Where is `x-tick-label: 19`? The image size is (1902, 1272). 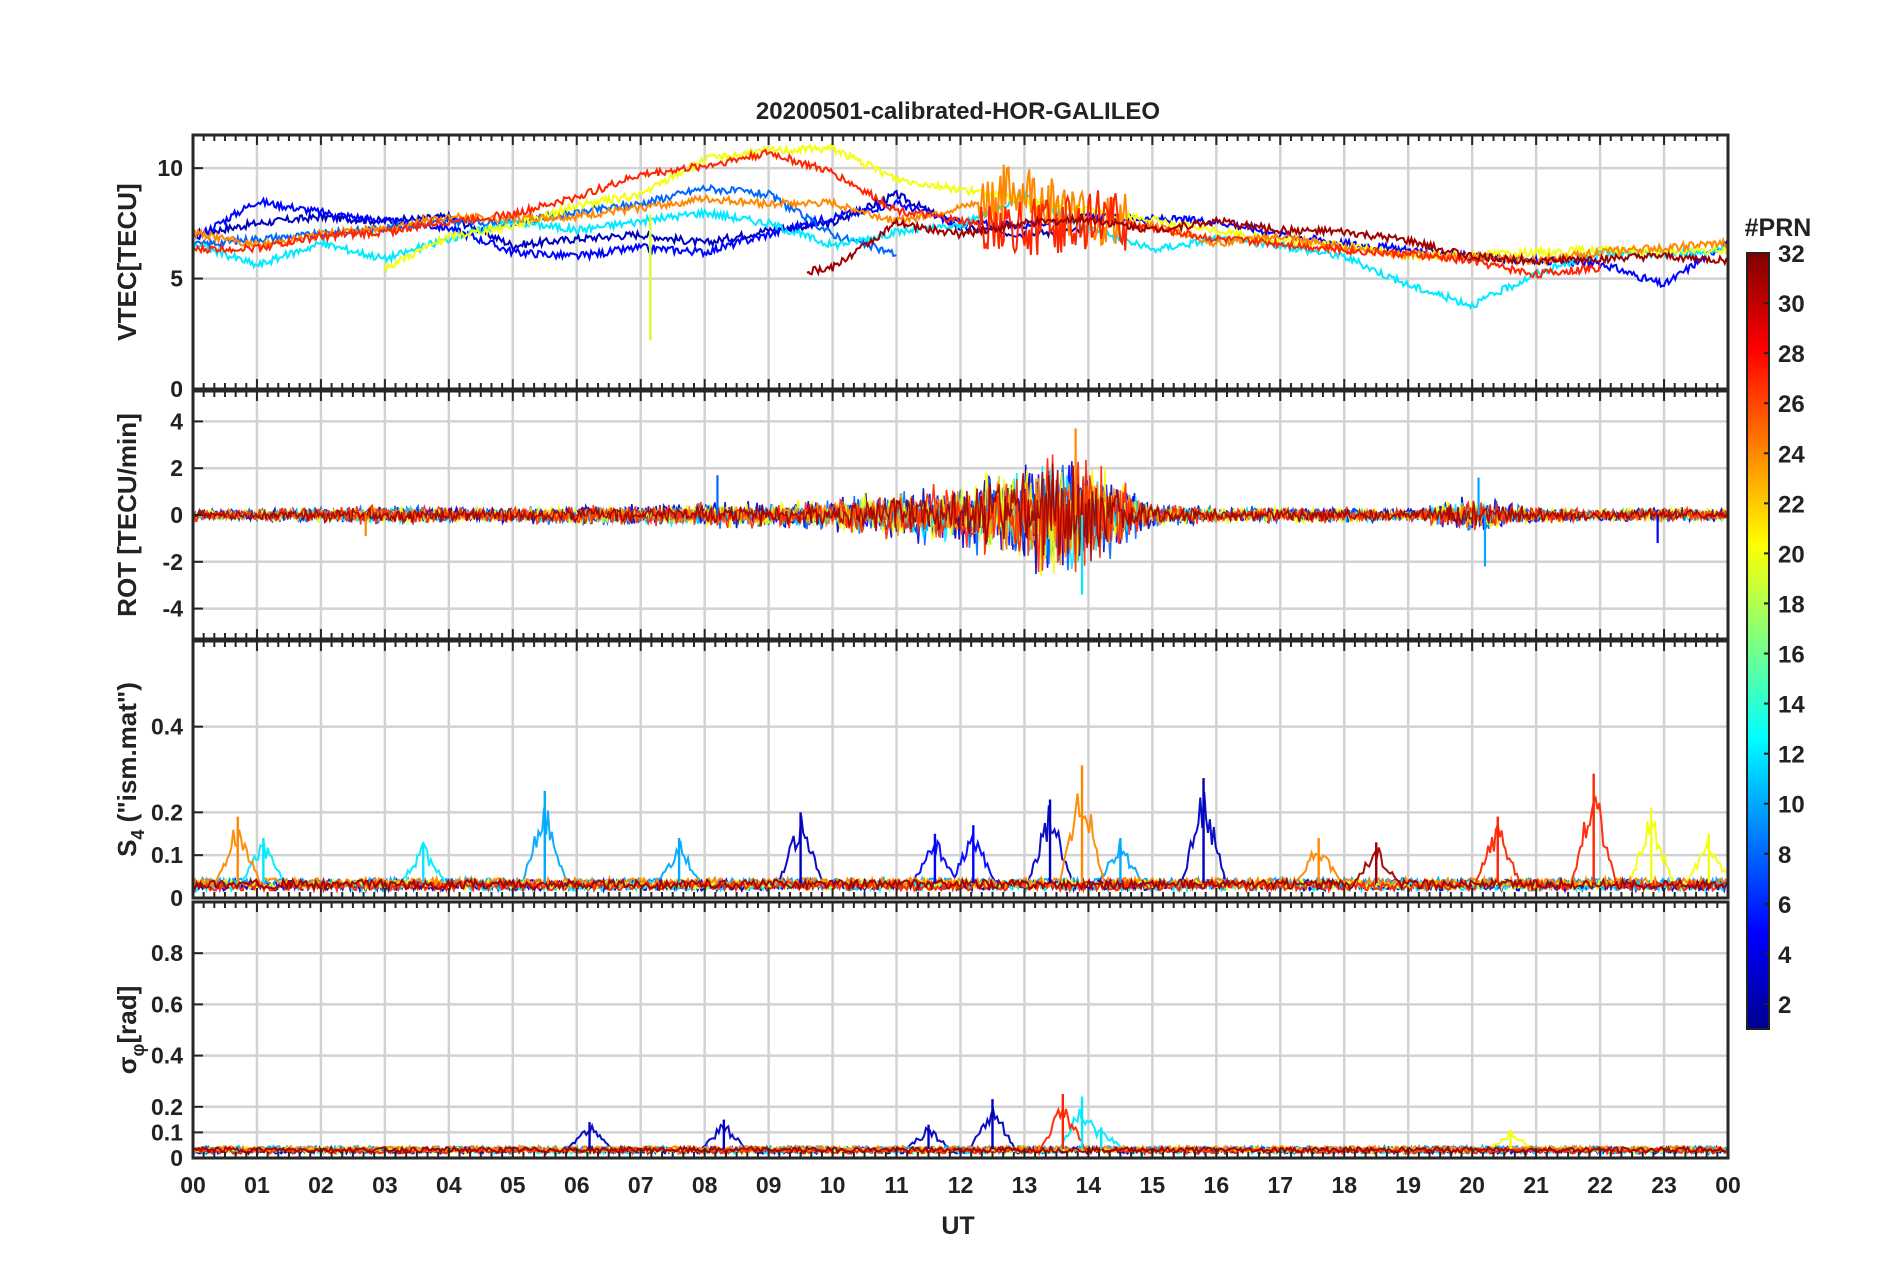 x-tick-label: 19 is located at coordinates (1408, 1185).